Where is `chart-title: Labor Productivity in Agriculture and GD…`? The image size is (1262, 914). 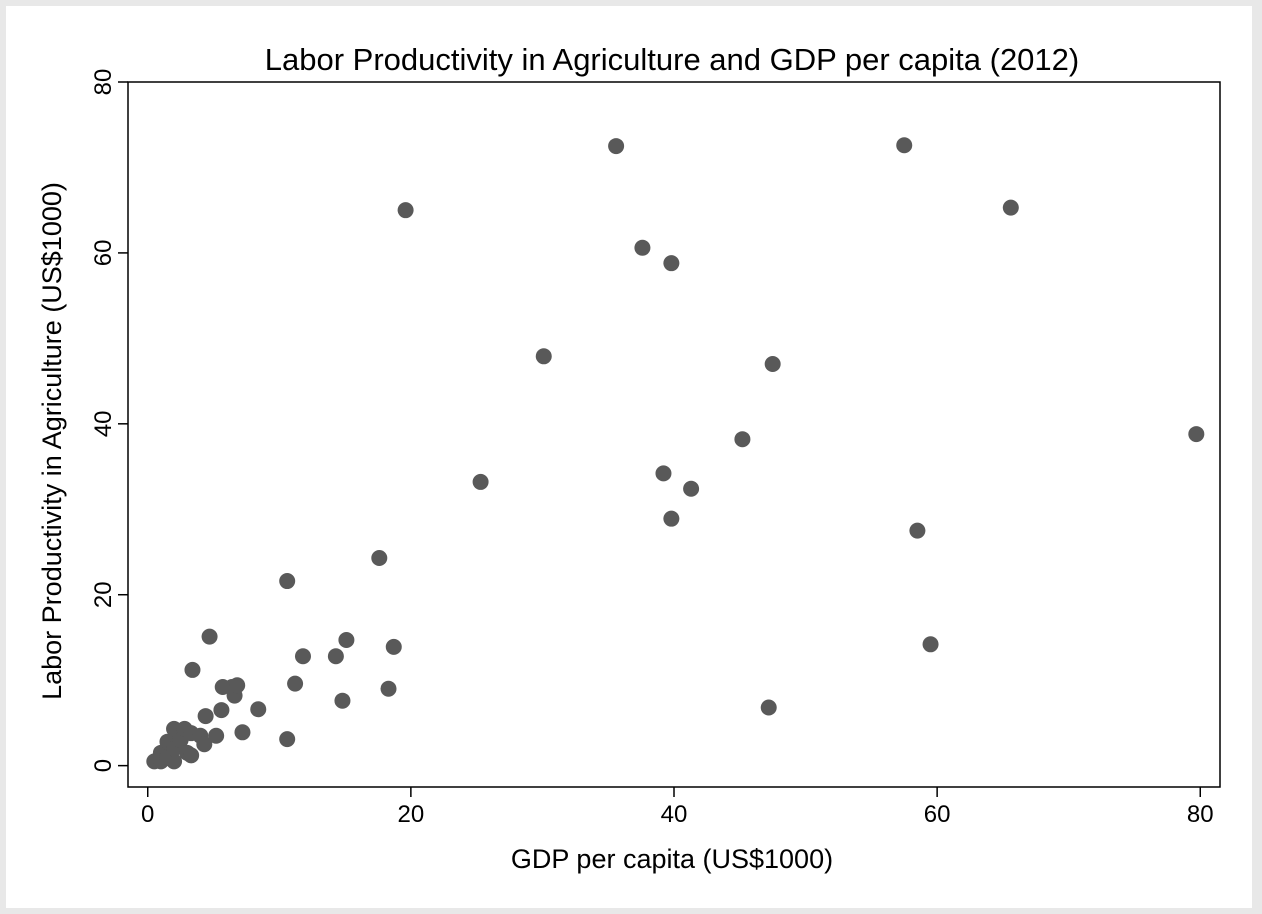 chart-title: Labor Productivity in Agriculture and GD… is located at coordinates (672, 59).